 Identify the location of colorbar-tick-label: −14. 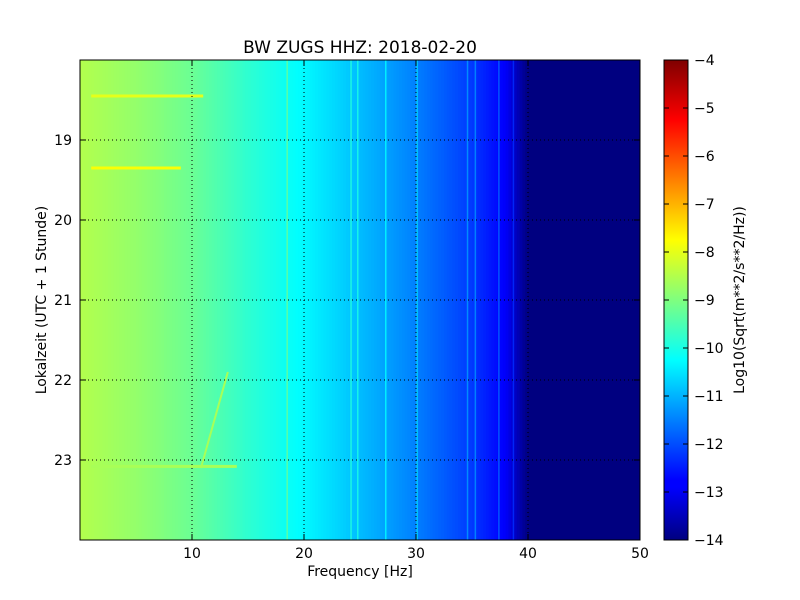
(709, 541).